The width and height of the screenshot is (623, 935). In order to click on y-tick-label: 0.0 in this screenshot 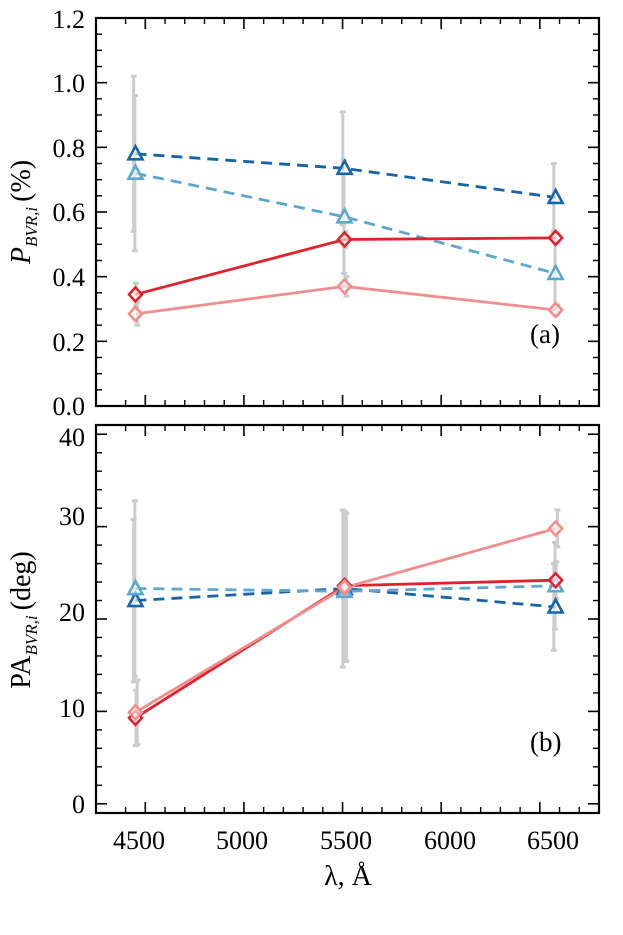, I will do `click(69, 406)`.